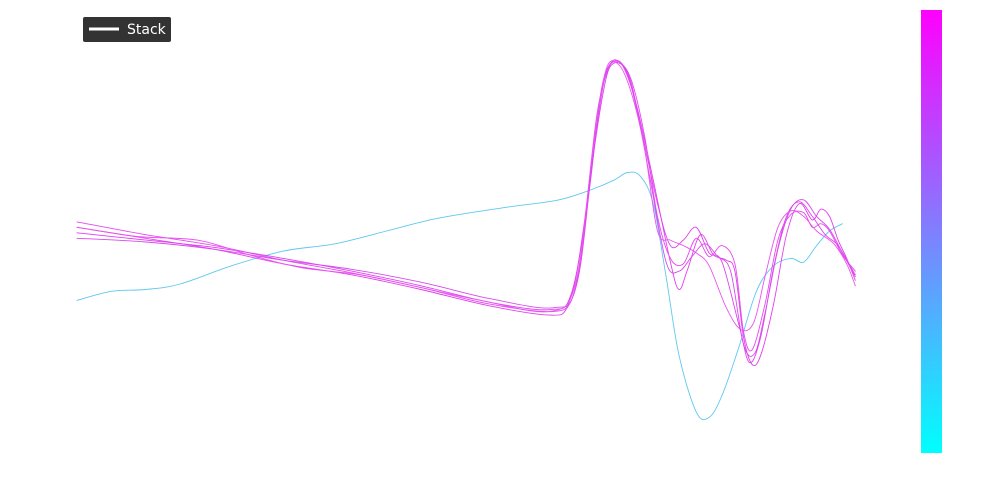  What do you see at coordinates (931, 231) in the screenshot?
I see `colorbar` at bounding box center [931, 231].